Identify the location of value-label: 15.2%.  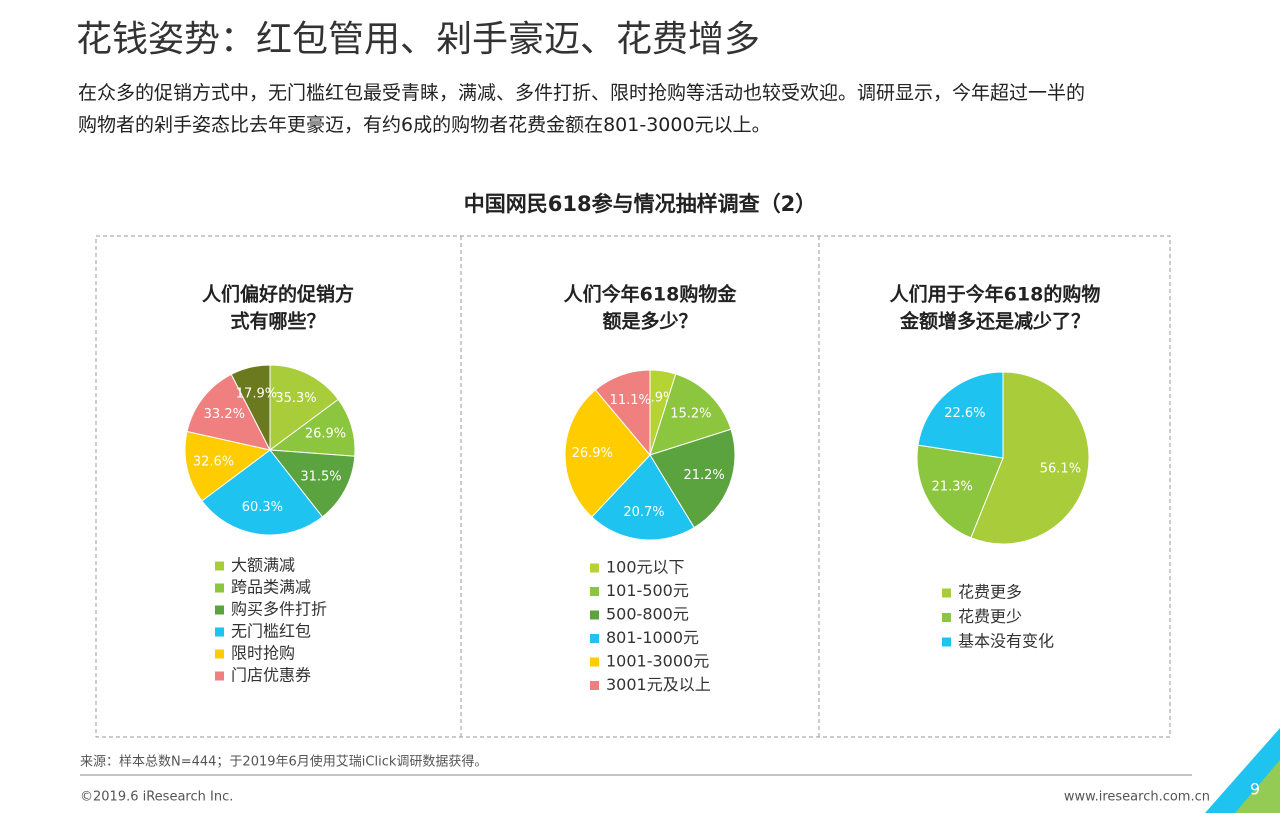
(690, 414).